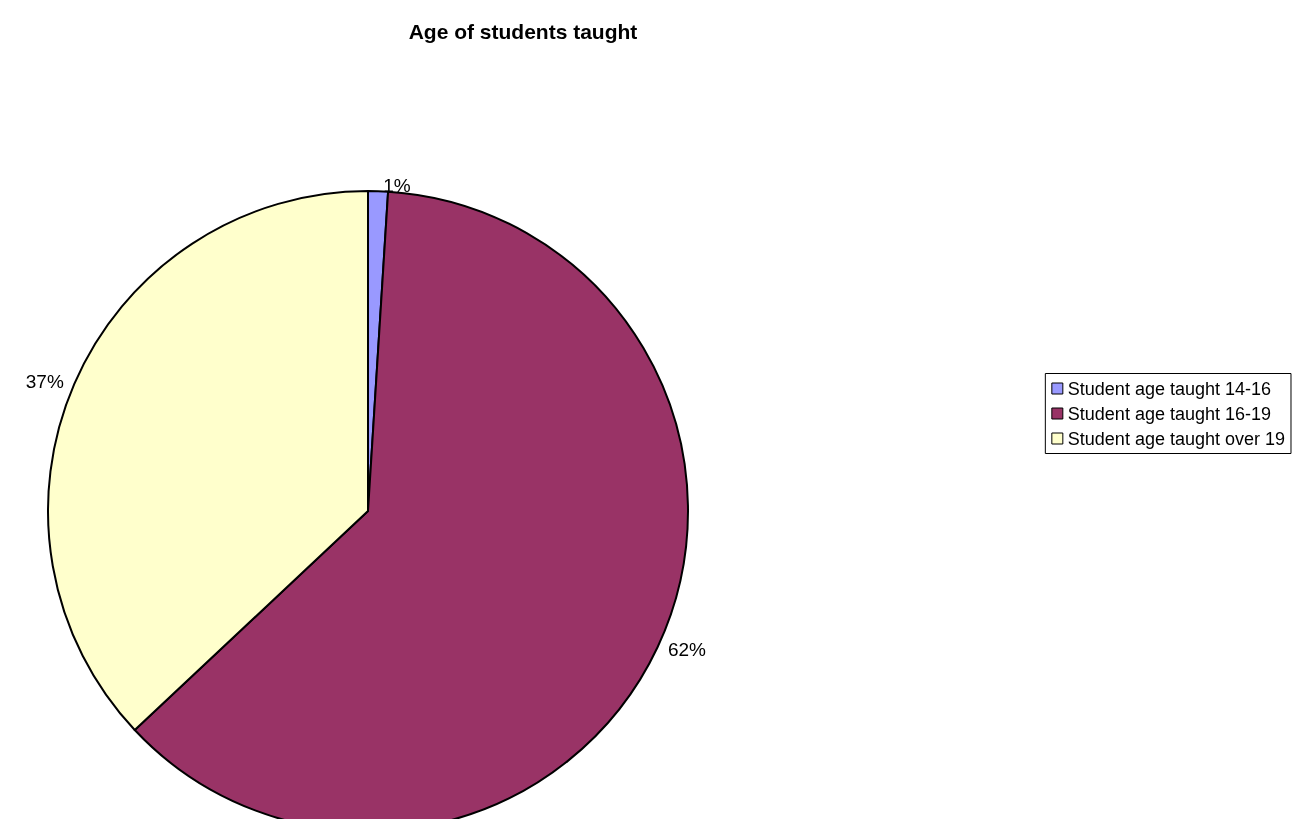 The image size is (1307, 827). What do you see at coordinates (44, 382) in the screenshot?
I see `data-label: 37%` at bounding box center [44, 382].